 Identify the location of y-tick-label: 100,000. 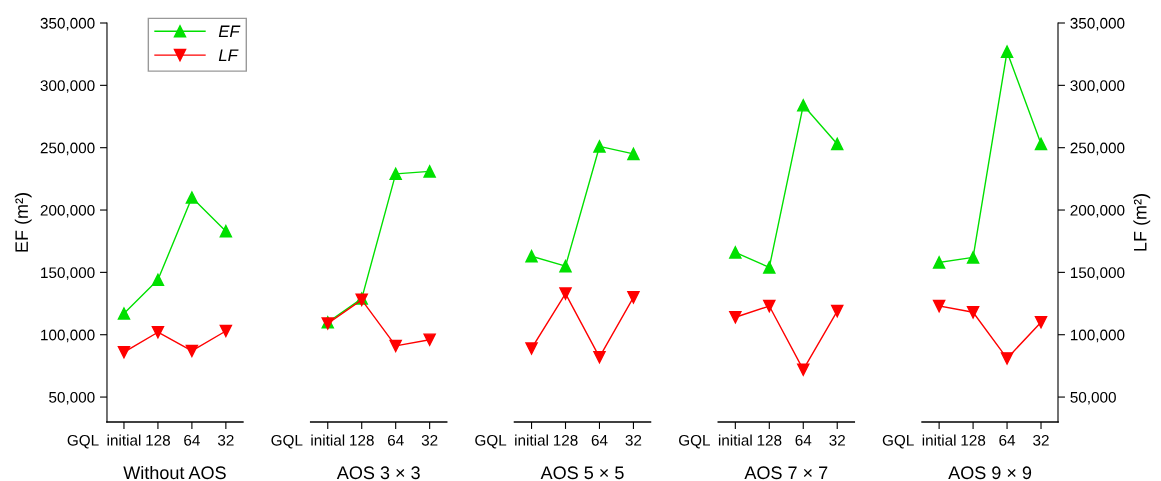
(68, 336).